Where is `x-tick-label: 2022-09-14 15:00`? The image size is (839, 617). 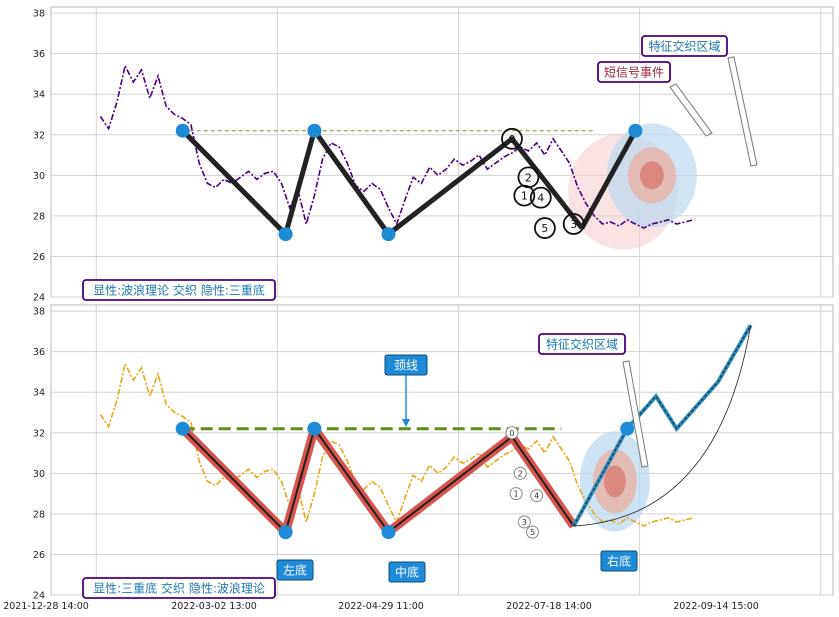
x-tick-label: 2022-09-14 15:00 is located at coordinates (716, 606).